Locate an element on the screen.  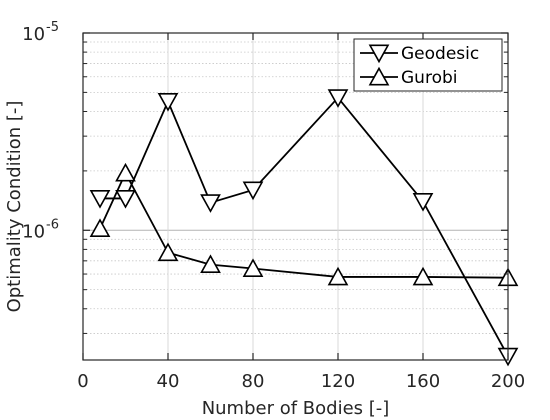
x-axis-label: Number of Bodies [-] is located at coordinates (296, 408).